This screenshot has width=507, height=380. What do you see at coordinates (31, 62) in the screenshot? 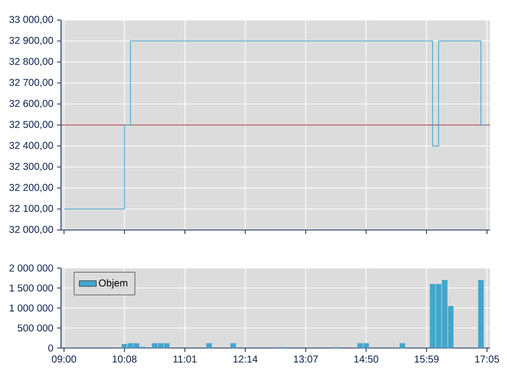
I see `y-tick-label: 32 800,00` at bounding box center [31, 62].